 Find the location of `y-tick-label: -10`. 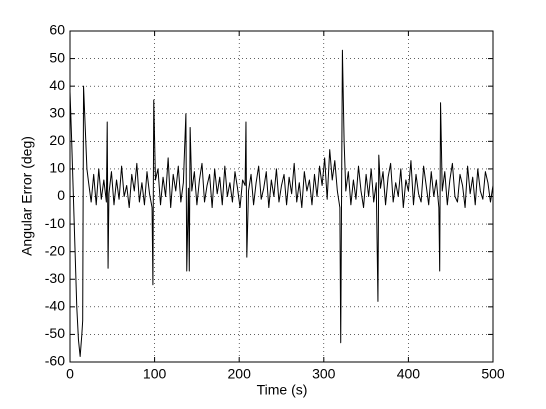

y-tick-label: -10 is located at coordinates (55, 223).